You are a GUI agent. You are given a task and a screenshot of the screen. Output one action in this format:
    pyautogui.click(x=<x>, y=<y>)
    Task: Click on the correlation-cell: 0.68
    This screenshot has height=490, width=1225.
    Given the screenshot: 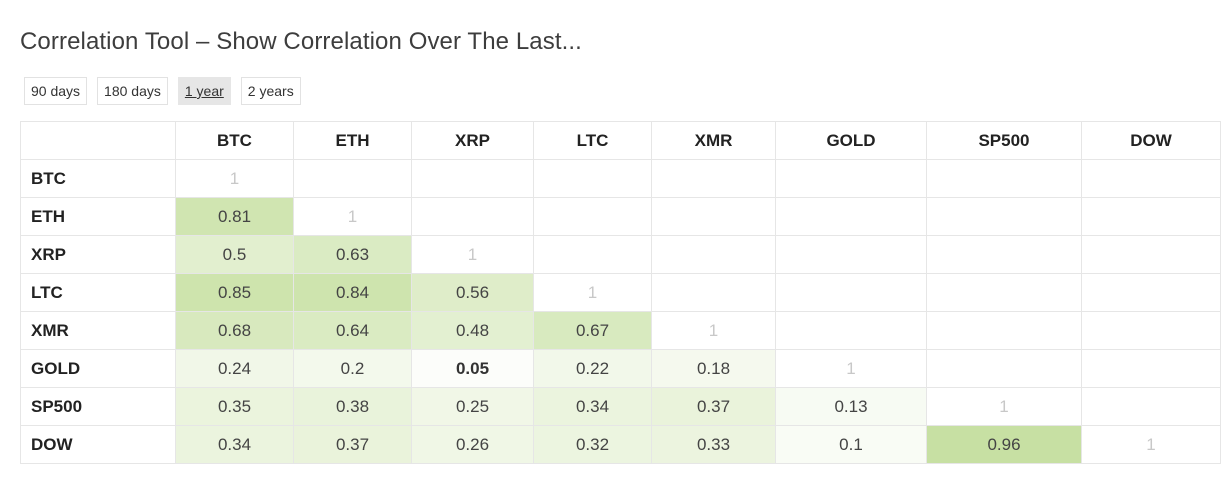 What is the action you would take?
    pyautogui.click(x=234, y=330)
    